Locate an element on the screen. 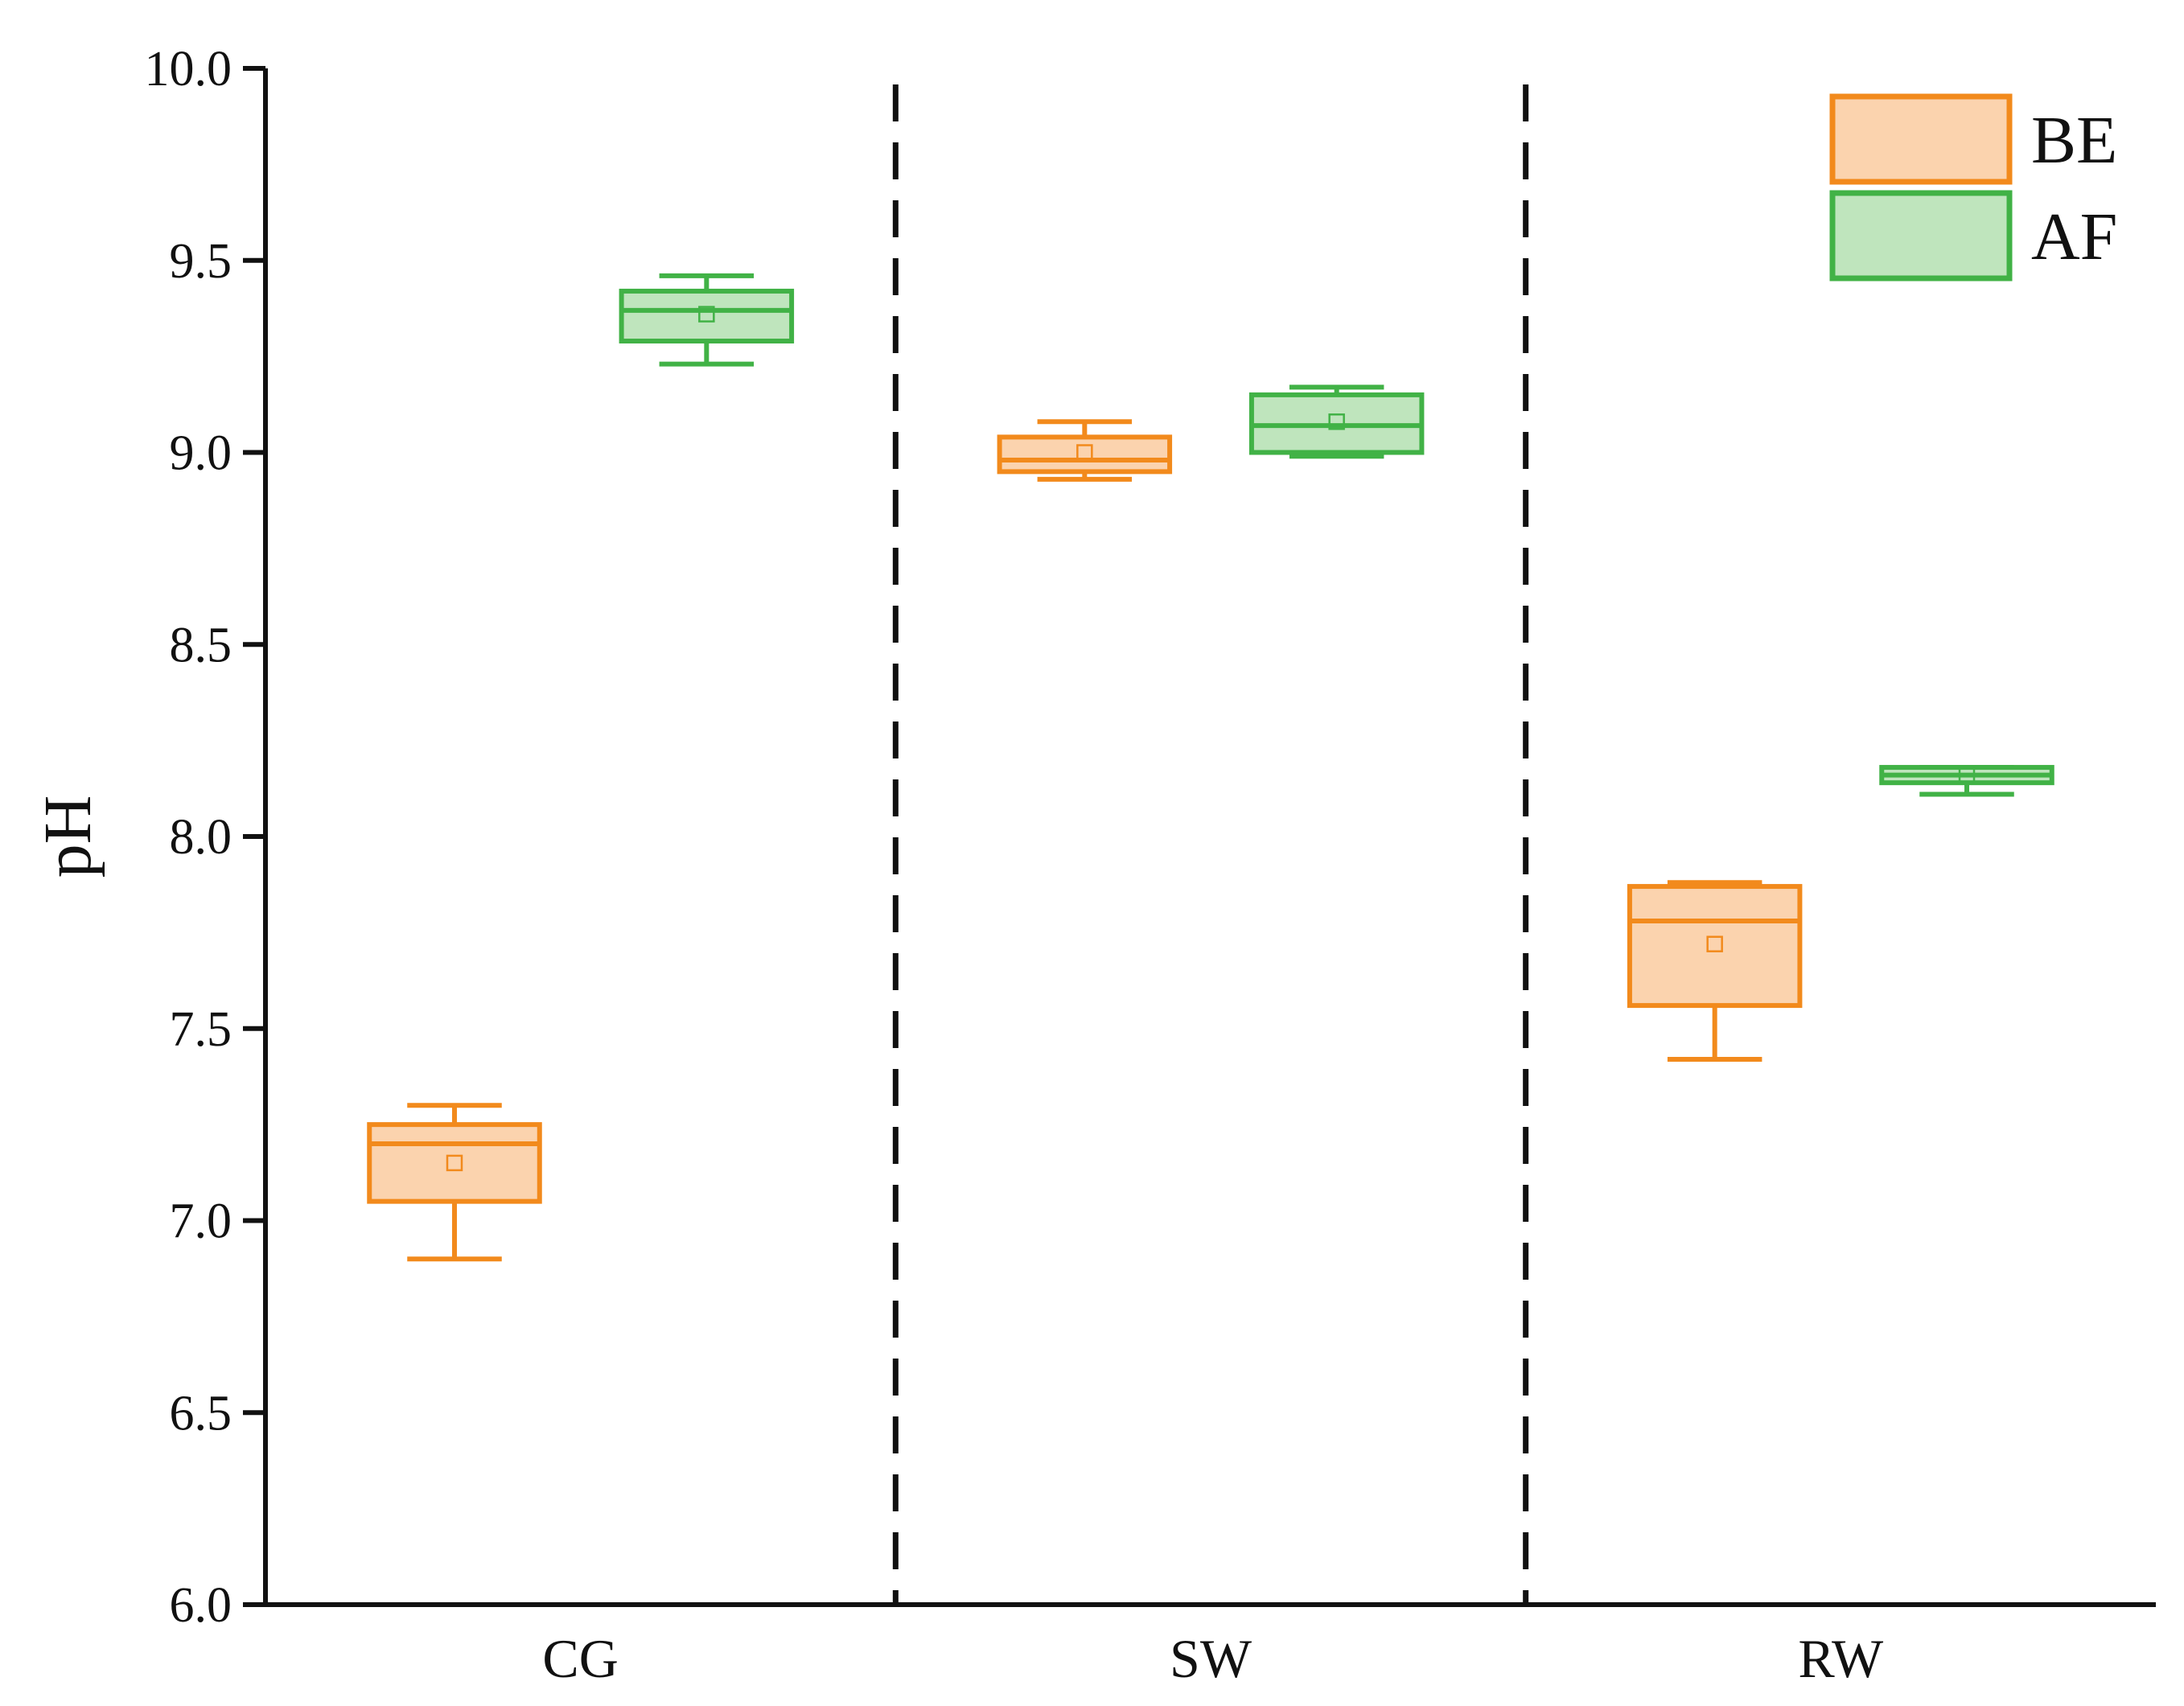 Image resolution: width=2184 pixels, height=1706 pixels. y-tick-label: 7.0 is located at coordinates (201, 1221).